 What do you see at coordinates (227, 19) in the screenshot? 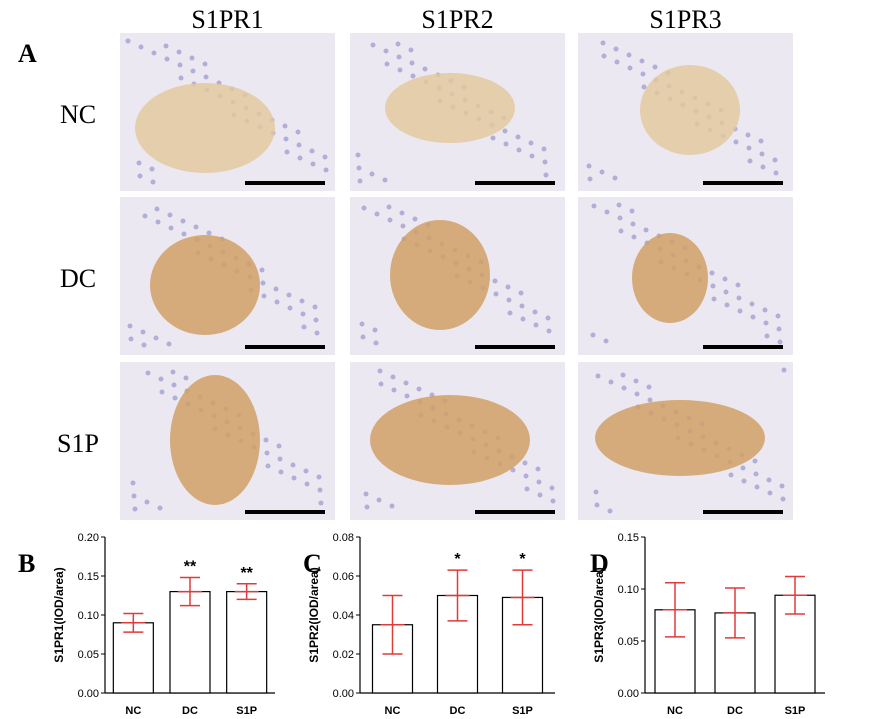
I see `column-header: S1PR1` at bounding box center [227, 19].